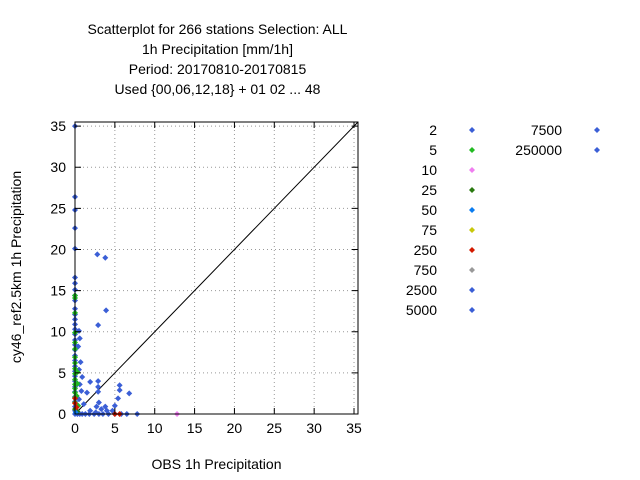 The image size is (640, 480). What do you see at coordinates (433, 130) in the screenshot?
I see `legend-label: 2` at bounding box center [433, 130].